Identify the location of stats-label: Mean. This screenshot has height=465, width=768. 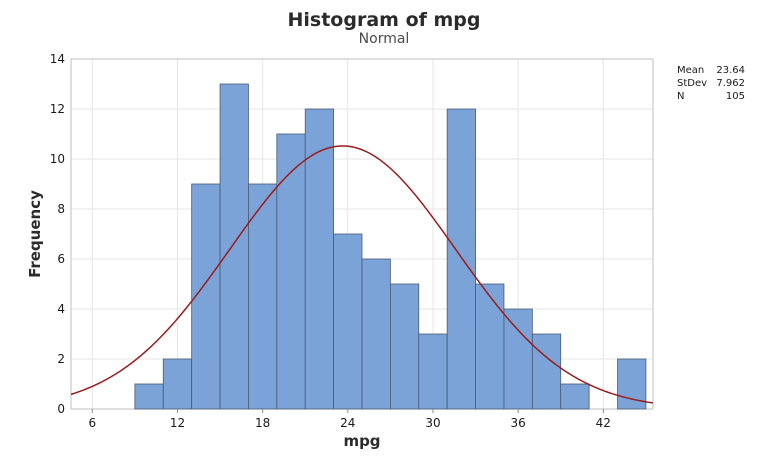
(691, 70).